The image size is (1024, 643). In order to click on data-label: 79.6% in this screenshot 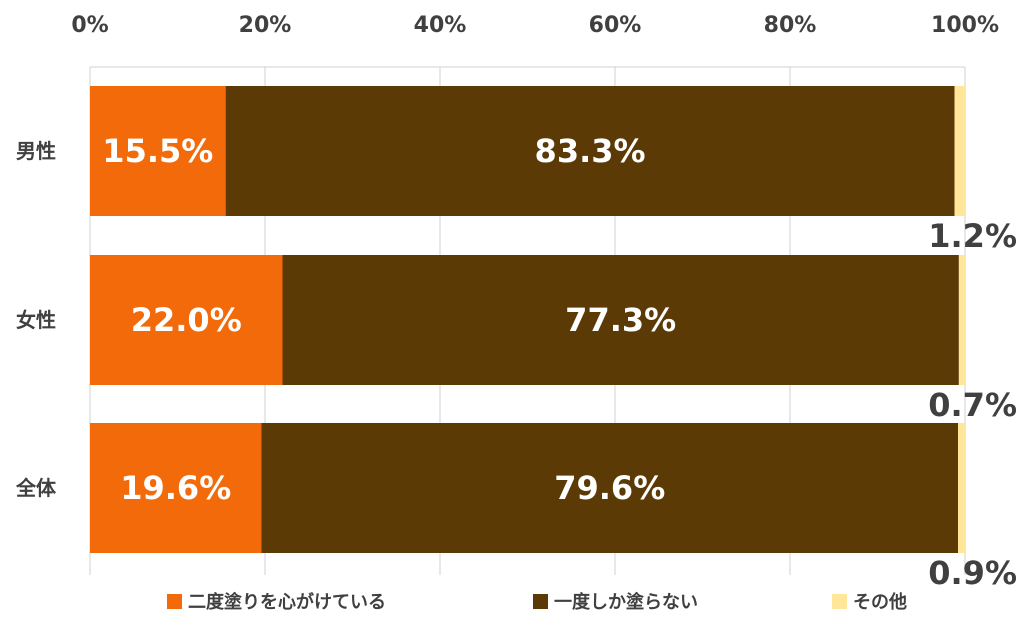, I will do `click(609, 488)`.